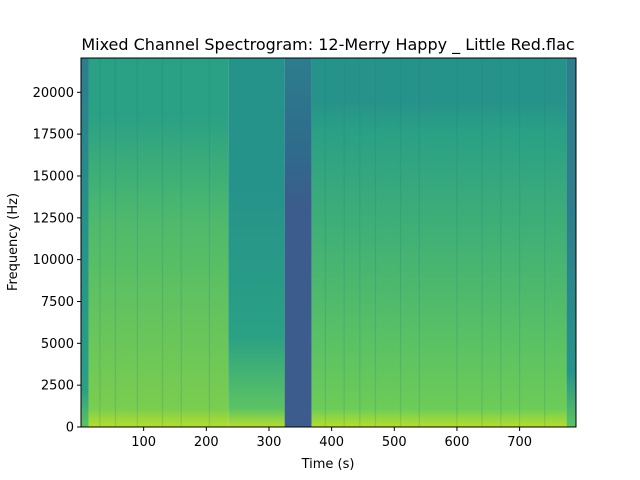 This screenshot has height=480, width=640. I want to click on x-tick-label: 700, so click(519, 442).